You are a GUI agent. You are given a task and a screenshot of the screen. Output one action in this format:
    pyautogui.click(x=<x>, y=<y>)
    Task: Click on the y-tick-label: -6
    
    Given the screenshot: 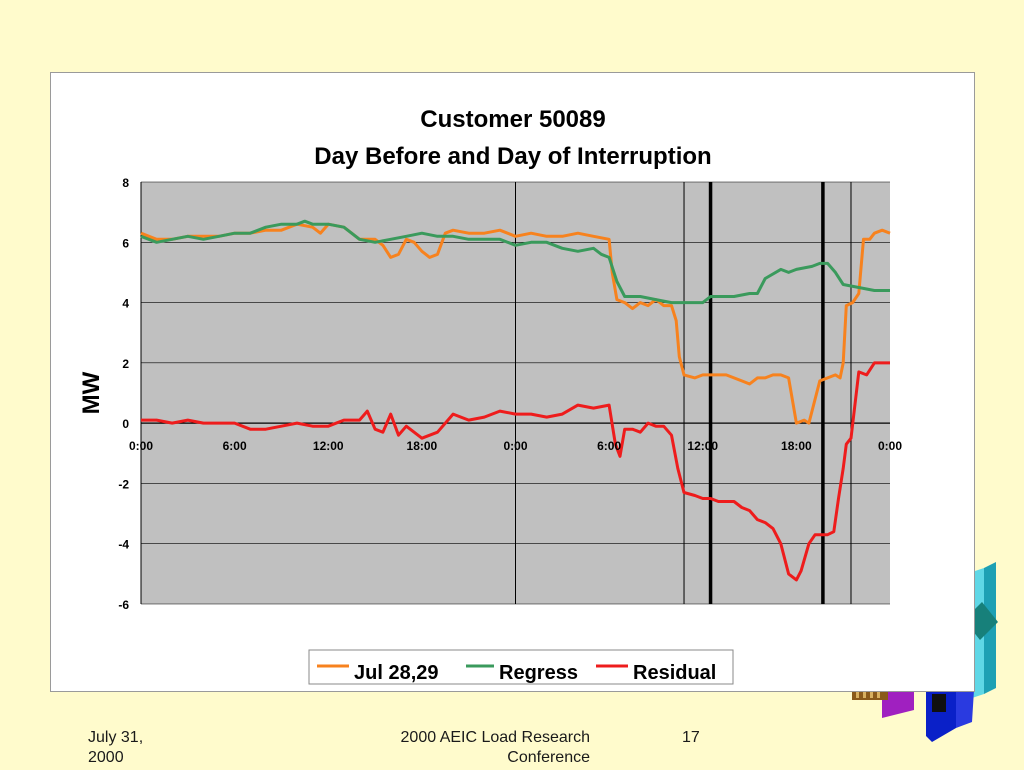 What is the action you would take?
    pyautogui.click(x=123, y=605)
    